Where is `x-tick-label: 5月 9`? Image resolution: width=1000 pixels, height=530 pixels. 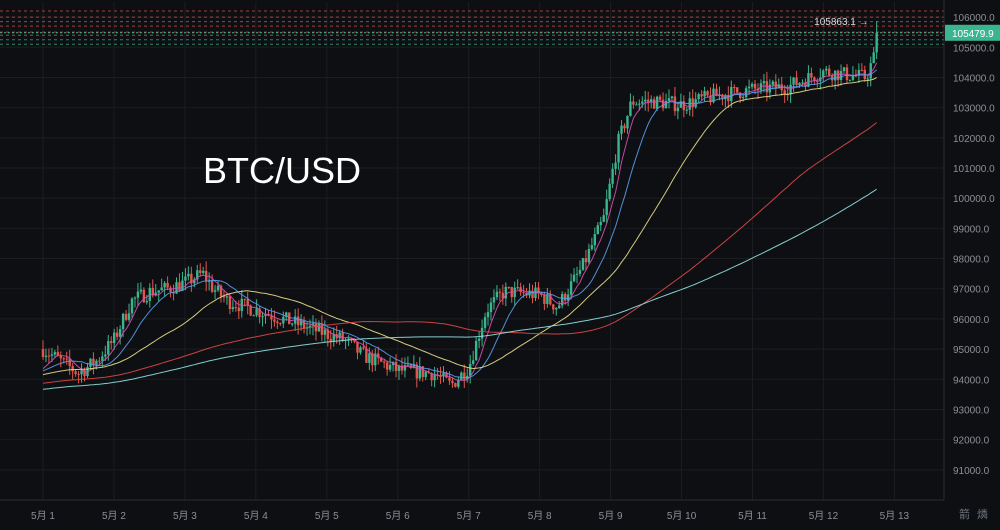 x-tick-label: 5月 9 is located at coordinates (611, 516).